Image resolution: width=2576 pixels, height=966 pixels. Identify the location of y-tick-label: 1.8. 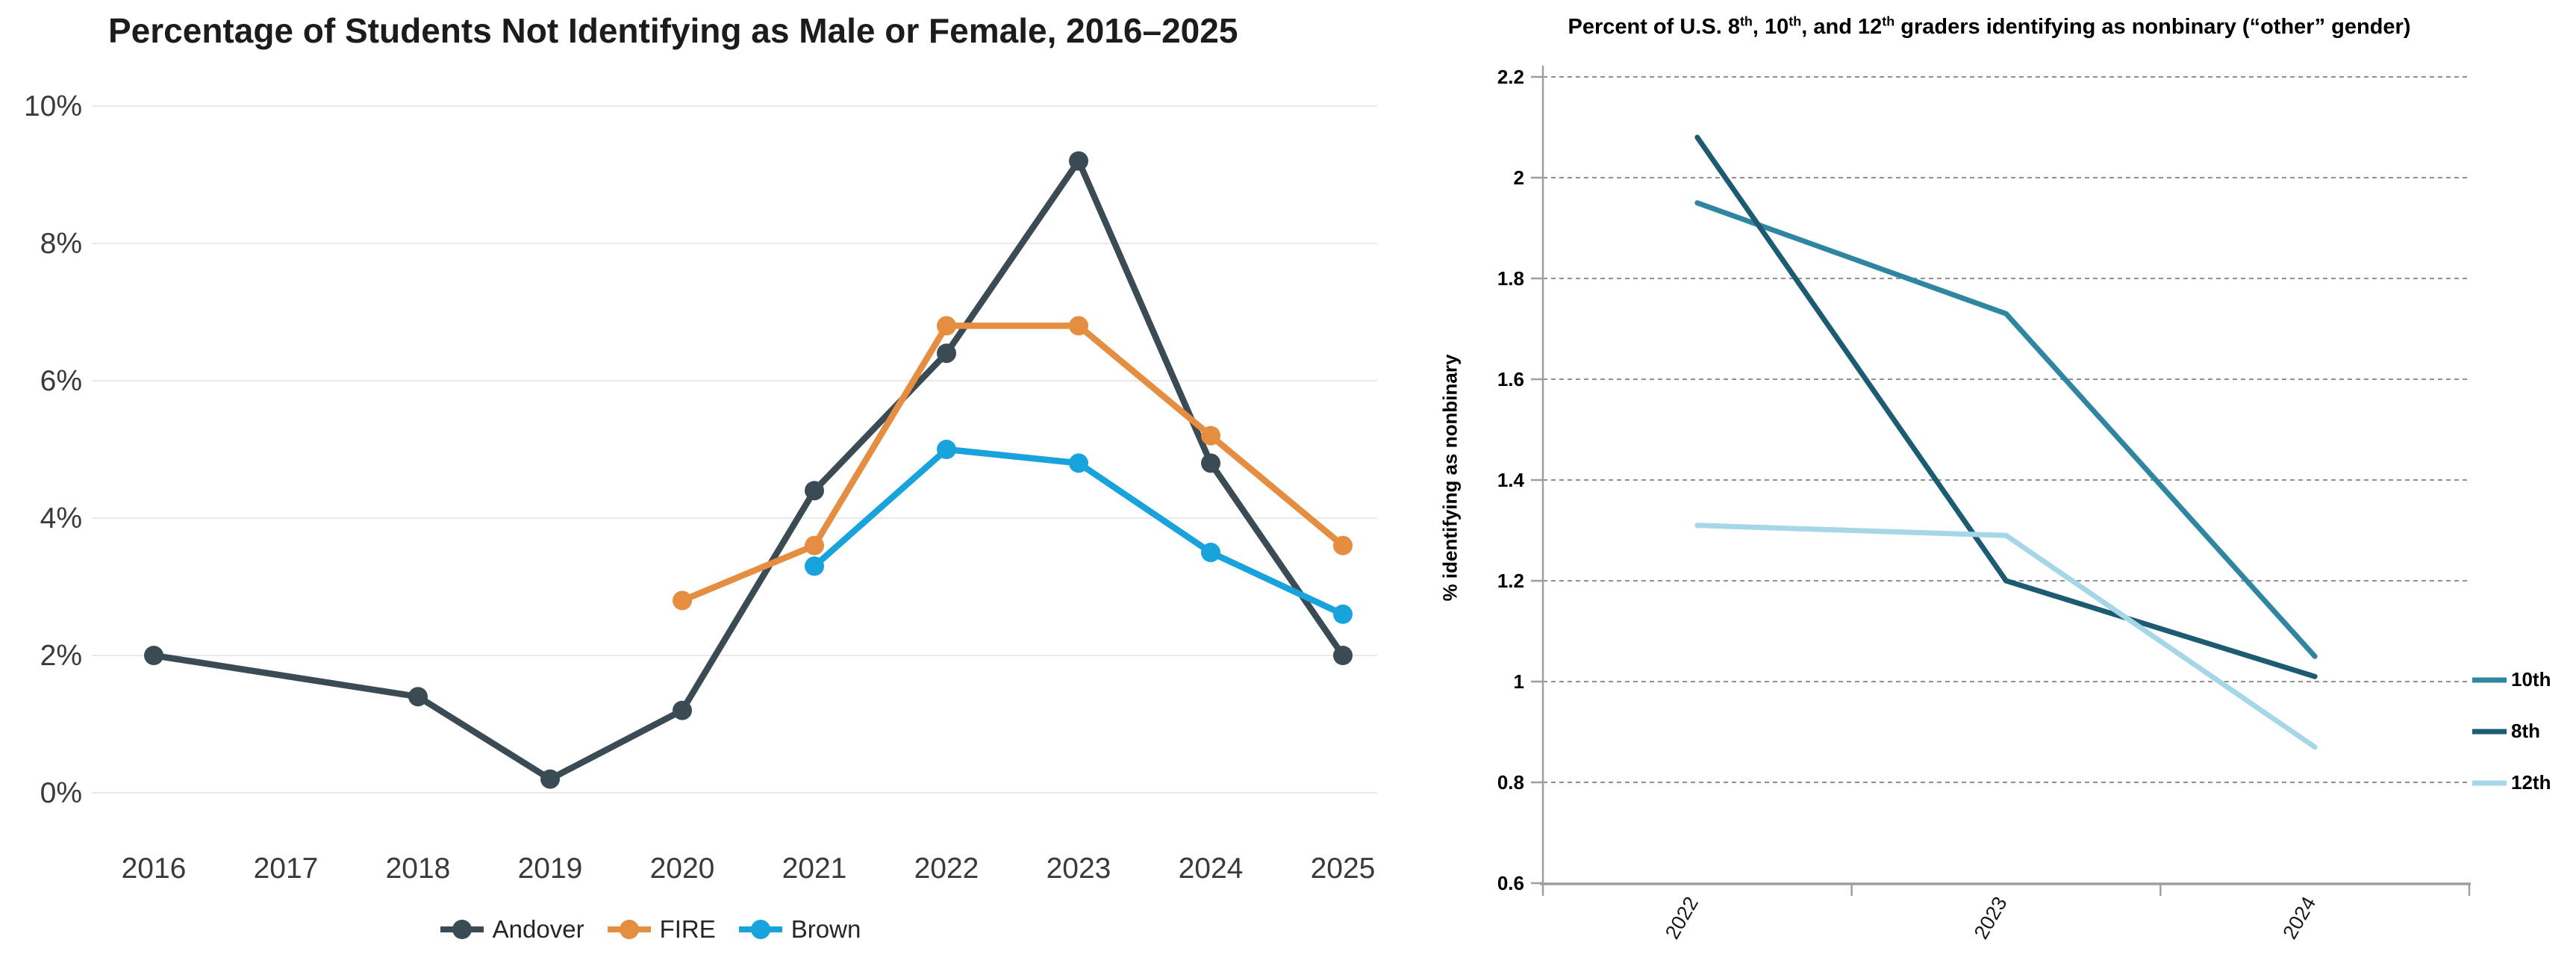
(1510, 278).